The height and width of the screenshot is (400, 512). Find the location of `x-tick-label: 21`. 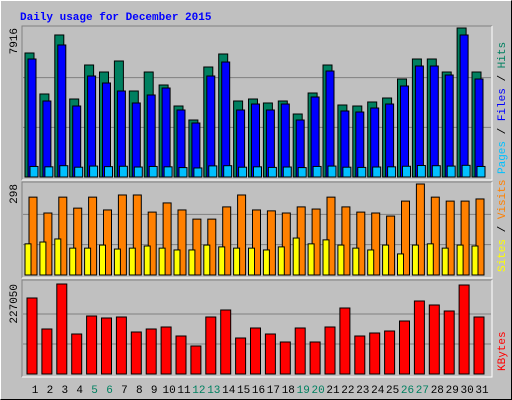

x-tick-label: 21 is located at coordinates (333, 391).